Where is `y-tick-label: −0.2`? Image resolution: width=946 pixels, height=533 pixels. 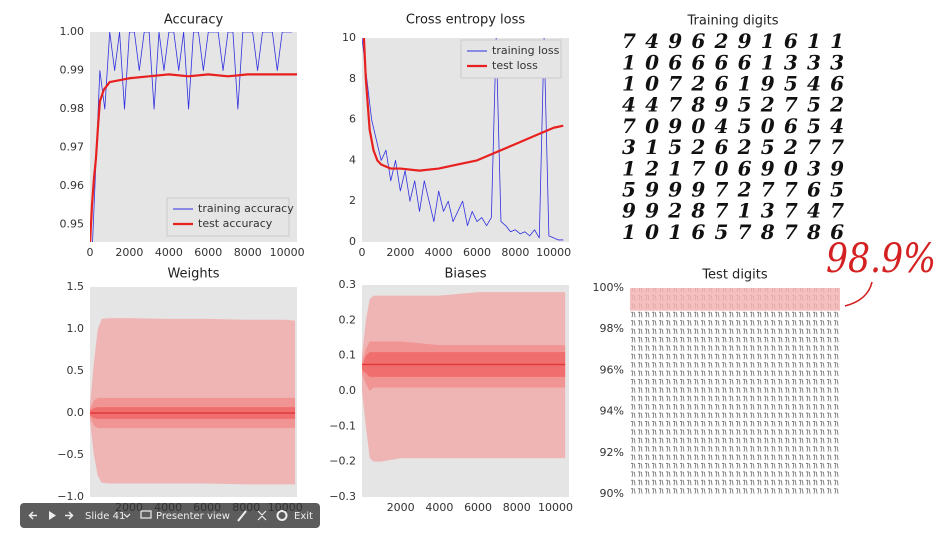 y-tick-label: −0.2 is located at coordinates (342, 461).